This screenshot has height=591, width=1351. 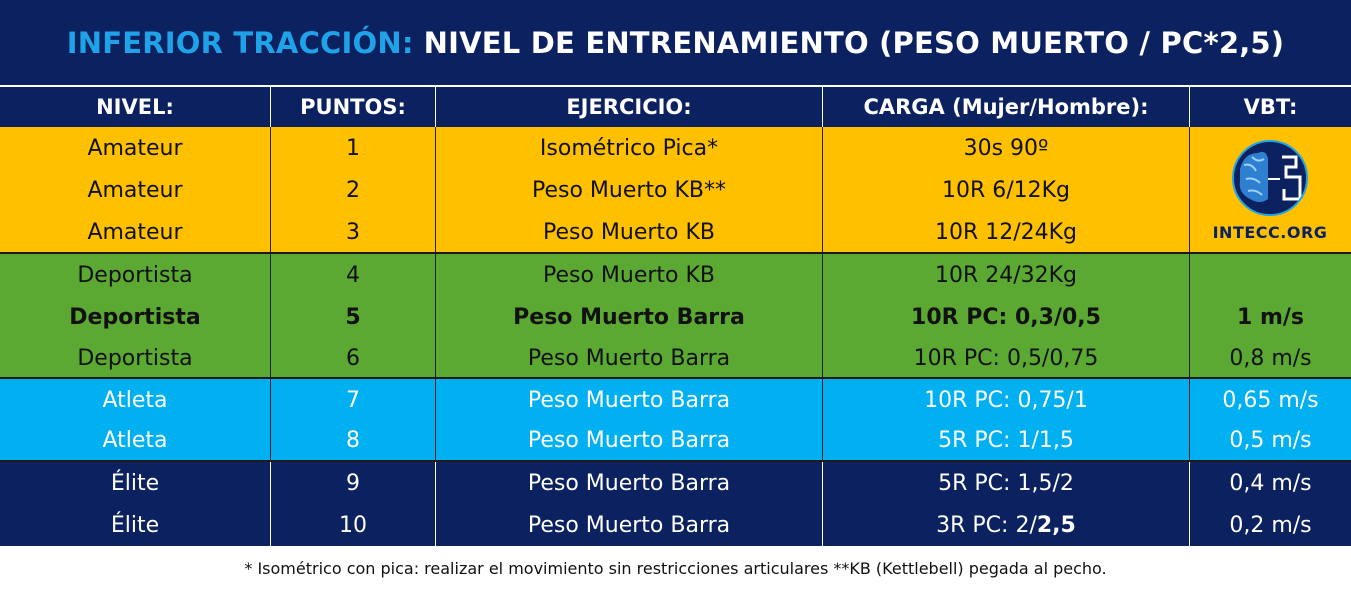 What do you see at coordinates (1270, 400) in the screenshot?
I see `cell-vbt: 0,65 m/s` at bounding box center [1270, 400].